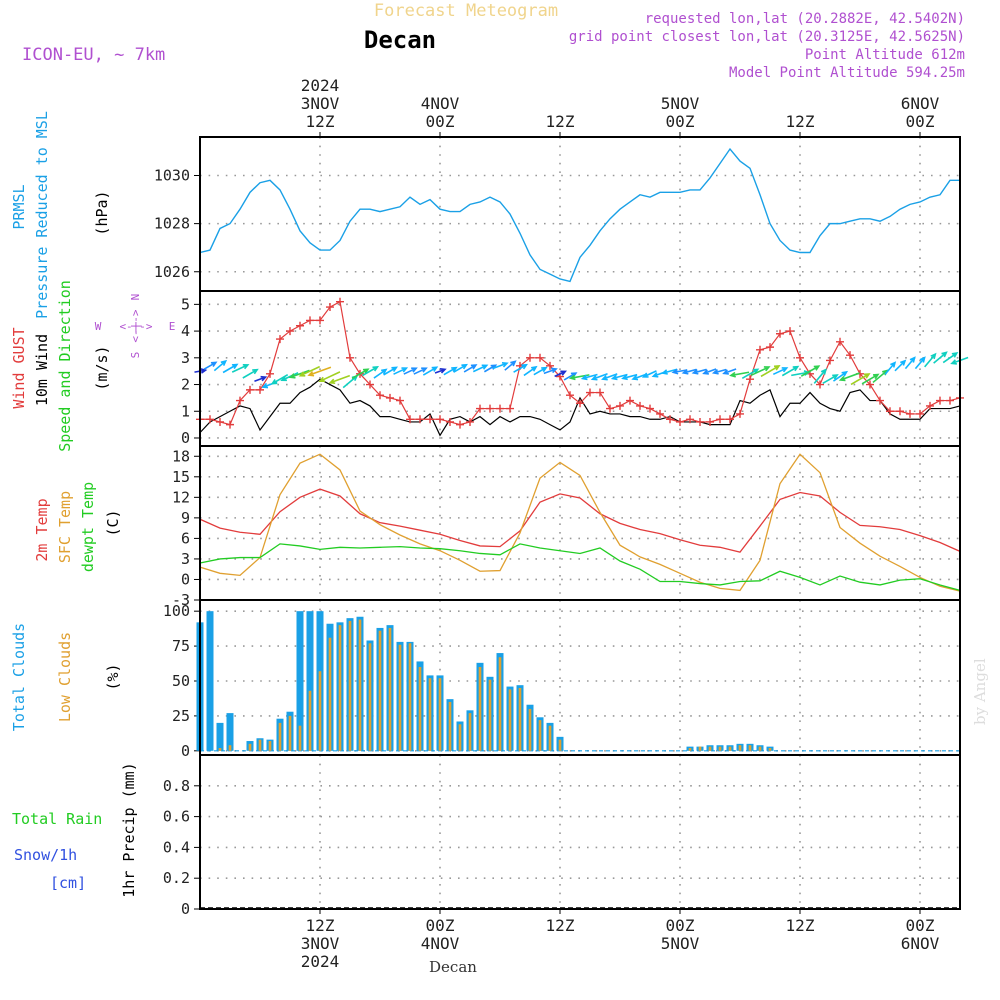  What do you see at coordinates (102, 367) in the screenshot?
I see `wind-unit-label: (m/s)` at bounding box center [102, 367].